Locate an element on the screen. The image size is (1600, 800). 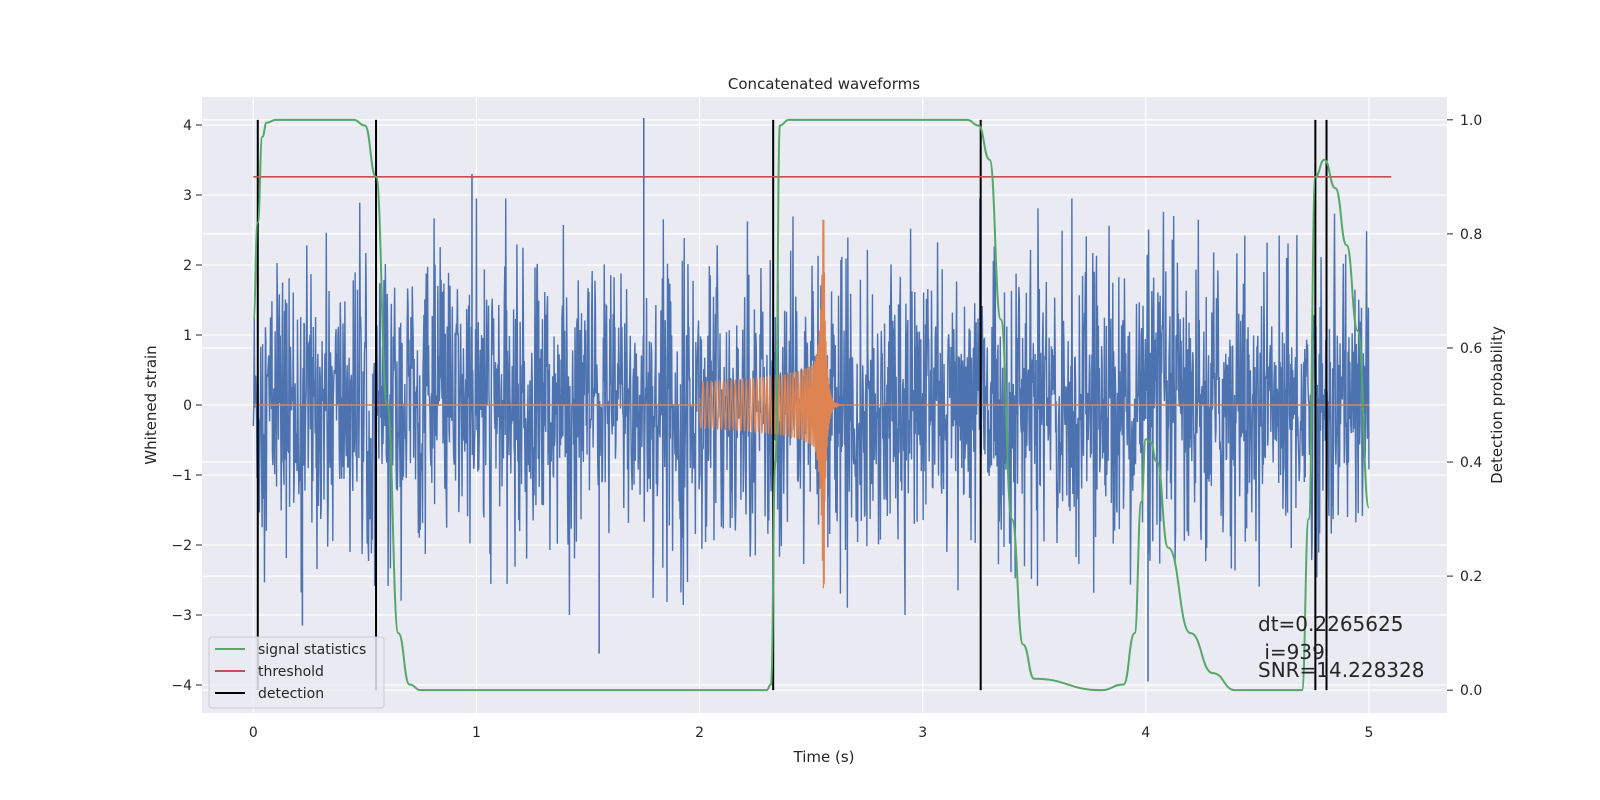
annotation-index: i=939 is located at coordinates (1291, 652).